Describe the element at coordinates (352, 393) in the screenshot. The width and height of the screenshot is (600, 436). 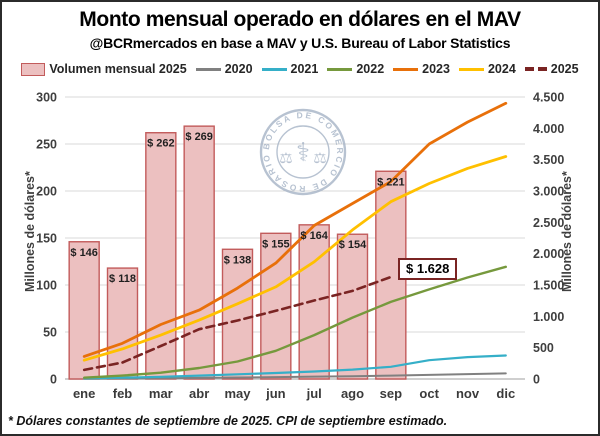
I see `x-tick-ago: ago` at that location.